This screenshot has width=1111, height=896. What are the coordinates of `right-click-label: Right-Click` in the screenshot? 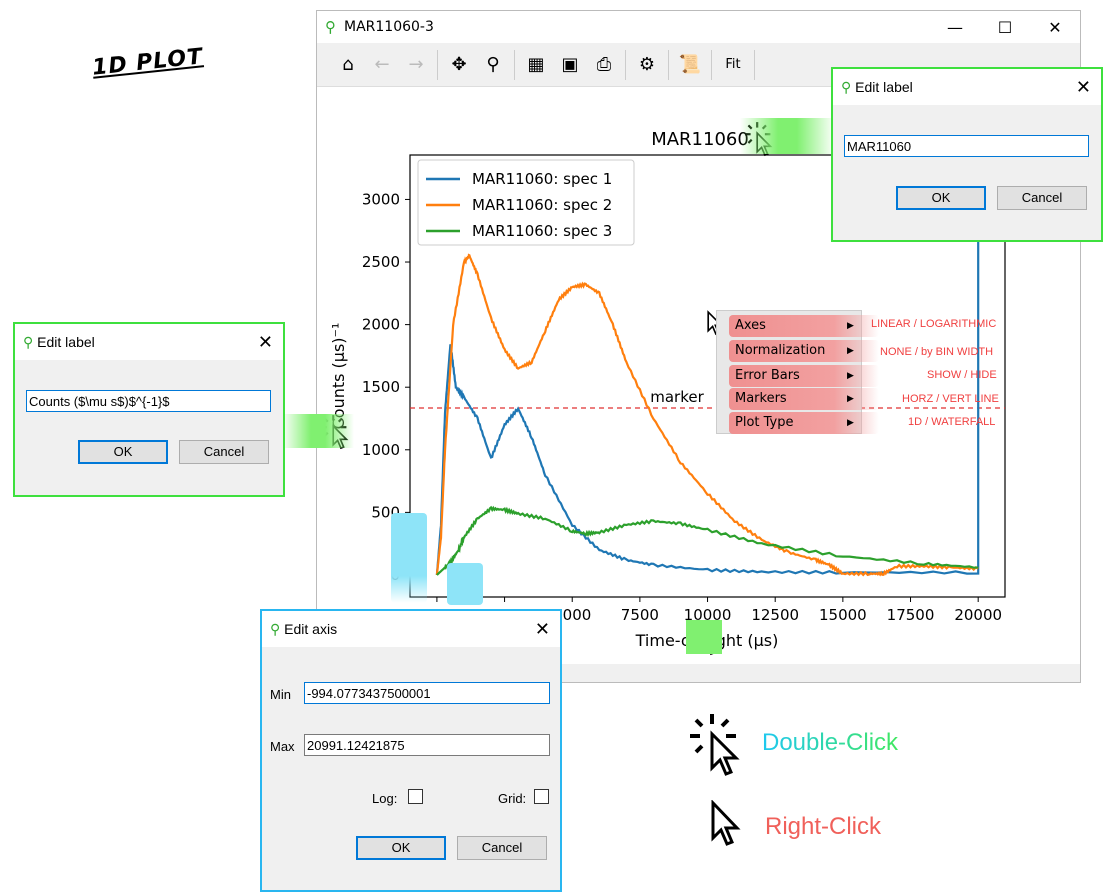 It's located at (823, 826).